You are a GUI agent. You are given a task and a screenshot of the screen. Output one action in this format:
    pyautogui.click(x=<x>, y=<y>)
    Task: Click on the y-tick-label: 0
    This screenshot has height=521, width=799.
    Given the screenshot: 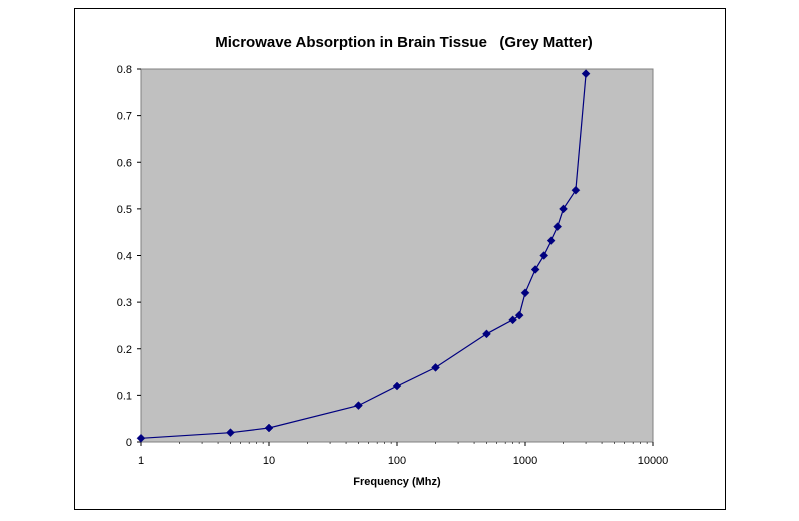 What is the action you would take?
    pyautogui.click(x=129, y=443)
    